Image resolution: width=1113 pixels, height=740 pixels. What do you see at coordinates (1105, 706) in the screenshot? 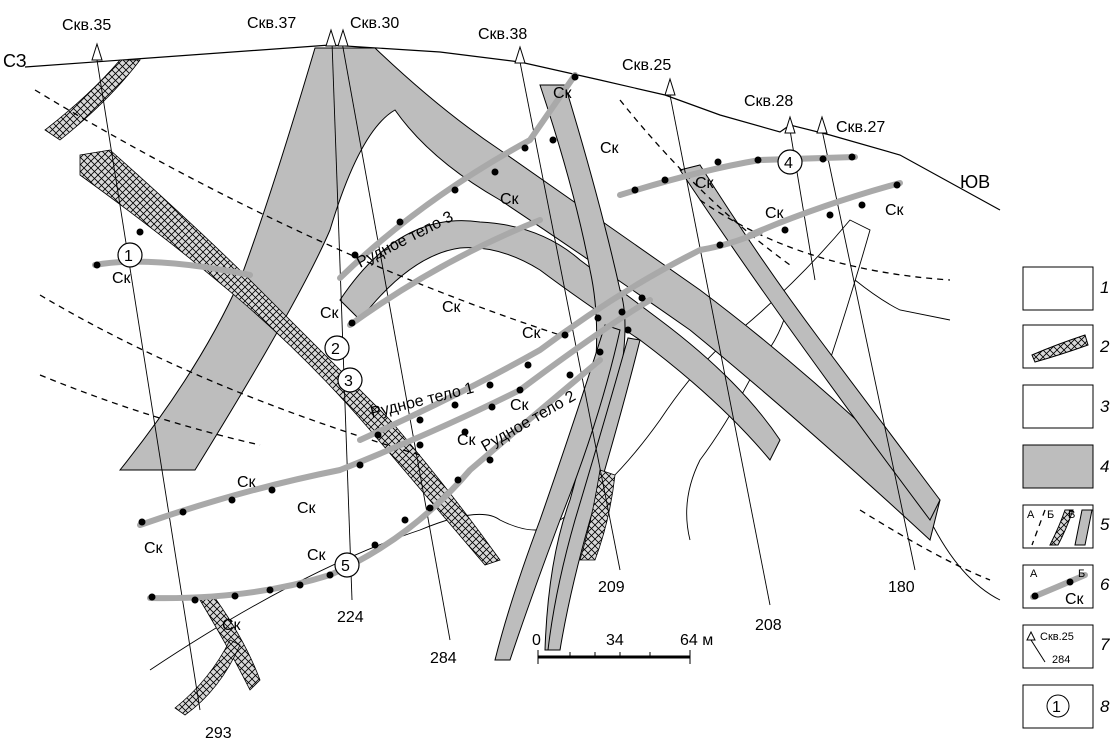
I see `svg-text: 8` at bounding box center [1105, 706].